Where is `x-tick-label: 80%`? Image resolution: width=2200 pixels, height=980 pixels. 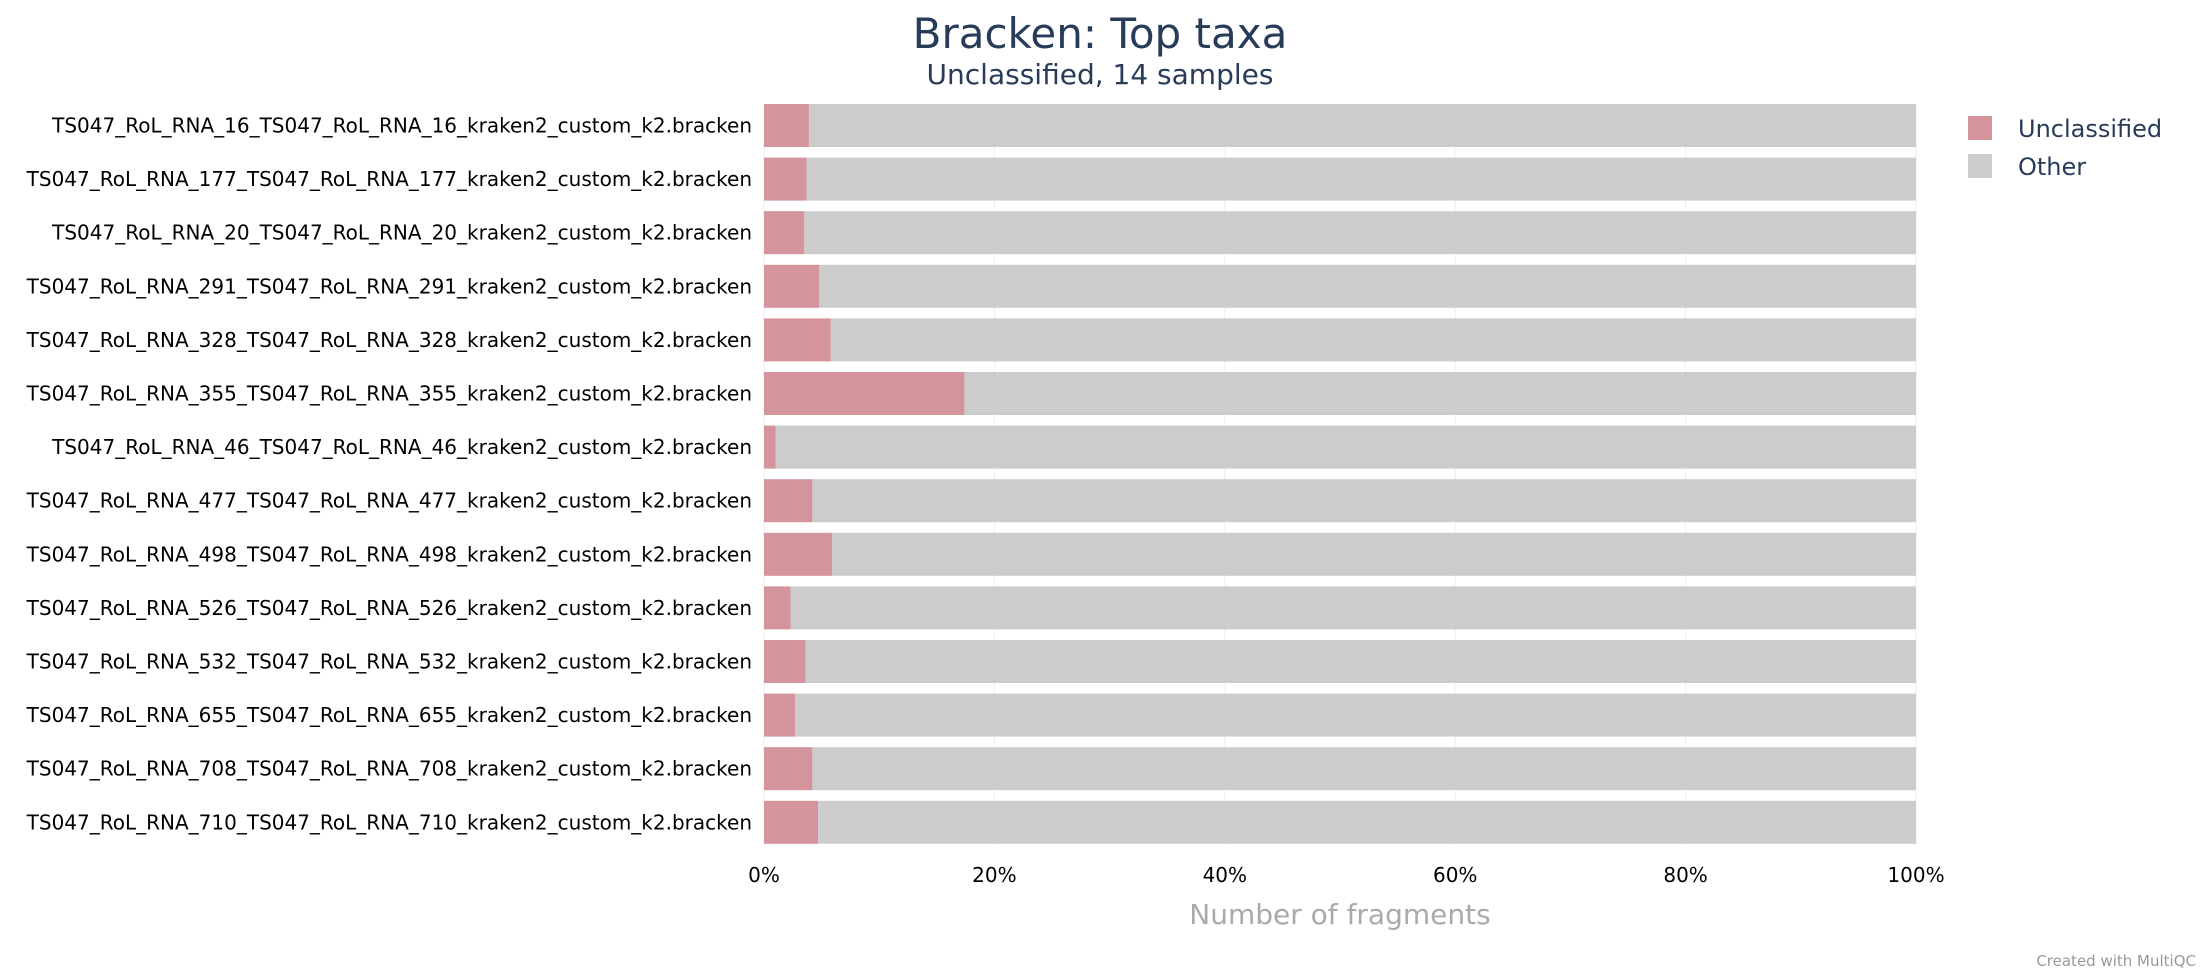
x-tick-label: 80% is located at coordinates (1685, 875).